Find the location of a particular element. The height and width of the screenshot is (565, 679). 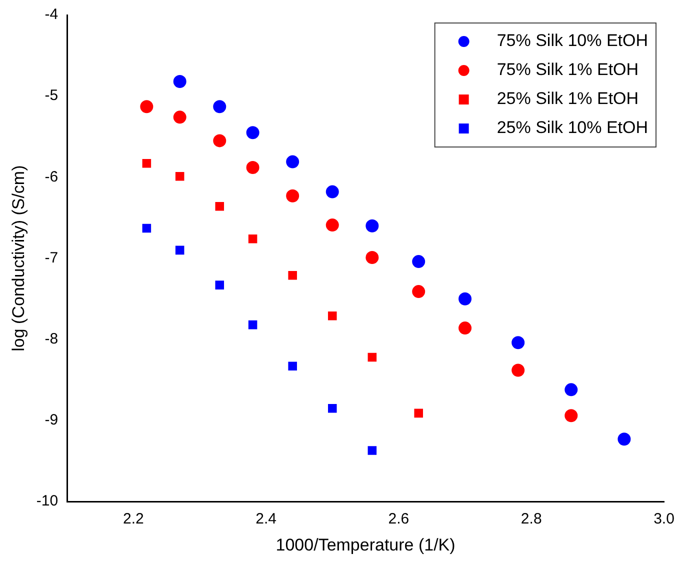

legend-label: 25% Silk 10% EtOH is located at coordinates (572, 128).